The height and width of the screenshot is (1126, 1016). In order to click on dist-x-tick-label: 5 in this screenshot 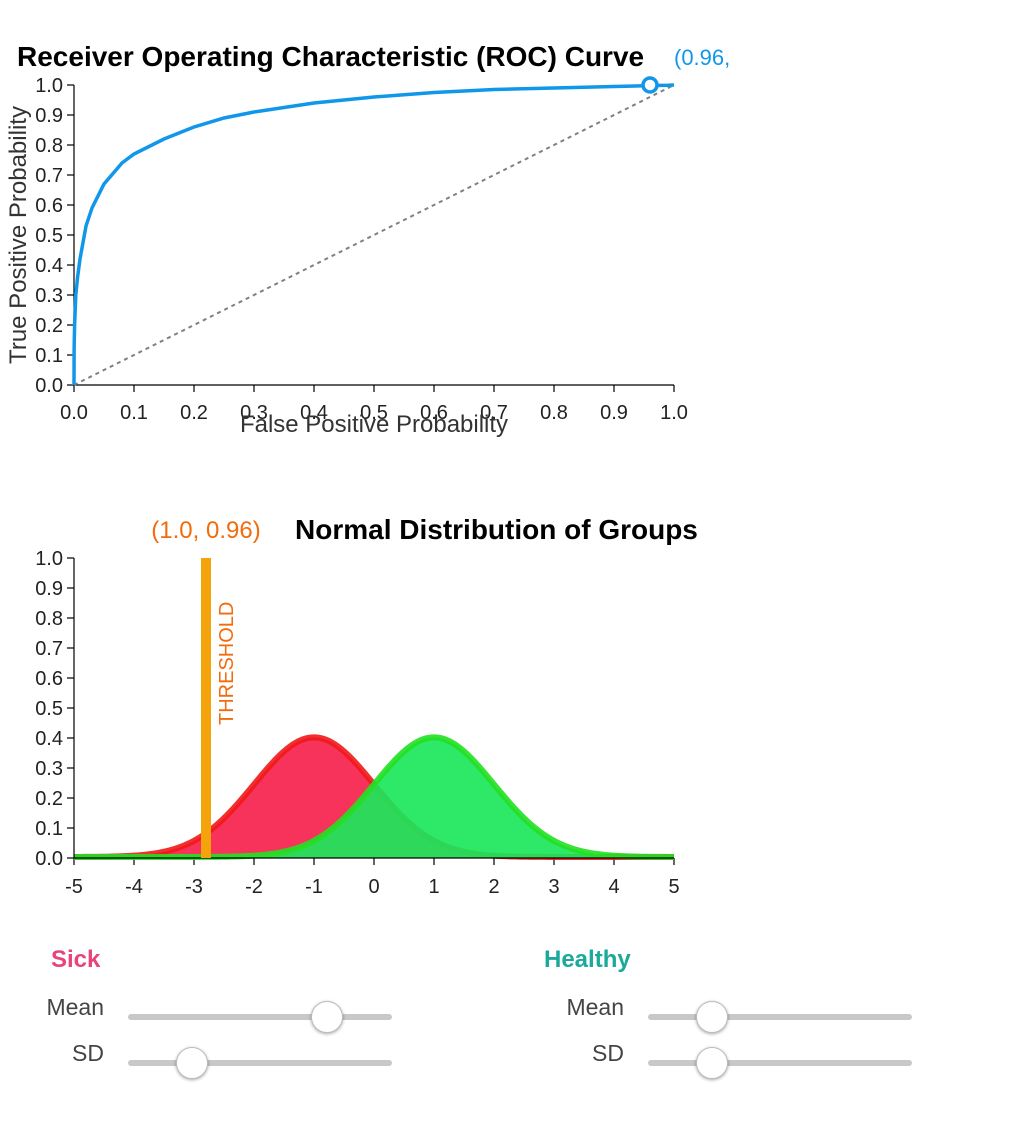, I will do `click(673, 887)`.